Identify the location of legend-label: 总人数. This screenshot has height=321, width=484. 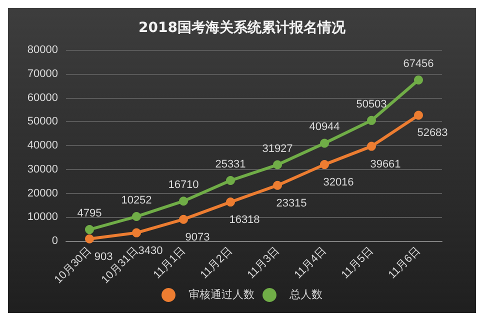
(305, 294).